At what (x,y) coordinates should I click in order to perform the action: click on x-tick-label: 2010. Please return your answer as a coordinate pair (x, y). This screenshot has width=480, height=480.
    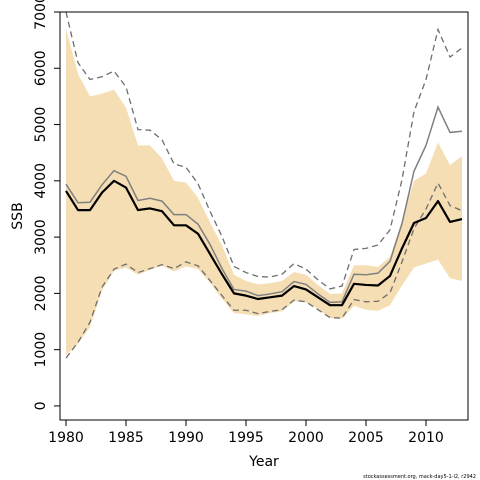
    Looking at the image, I should click on (426, 438).